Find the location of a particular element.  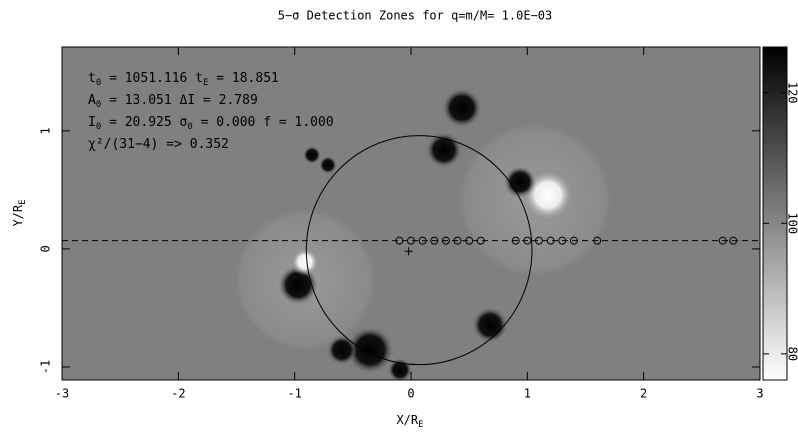

x-label: X/RE is located at coordinates (409, 421).